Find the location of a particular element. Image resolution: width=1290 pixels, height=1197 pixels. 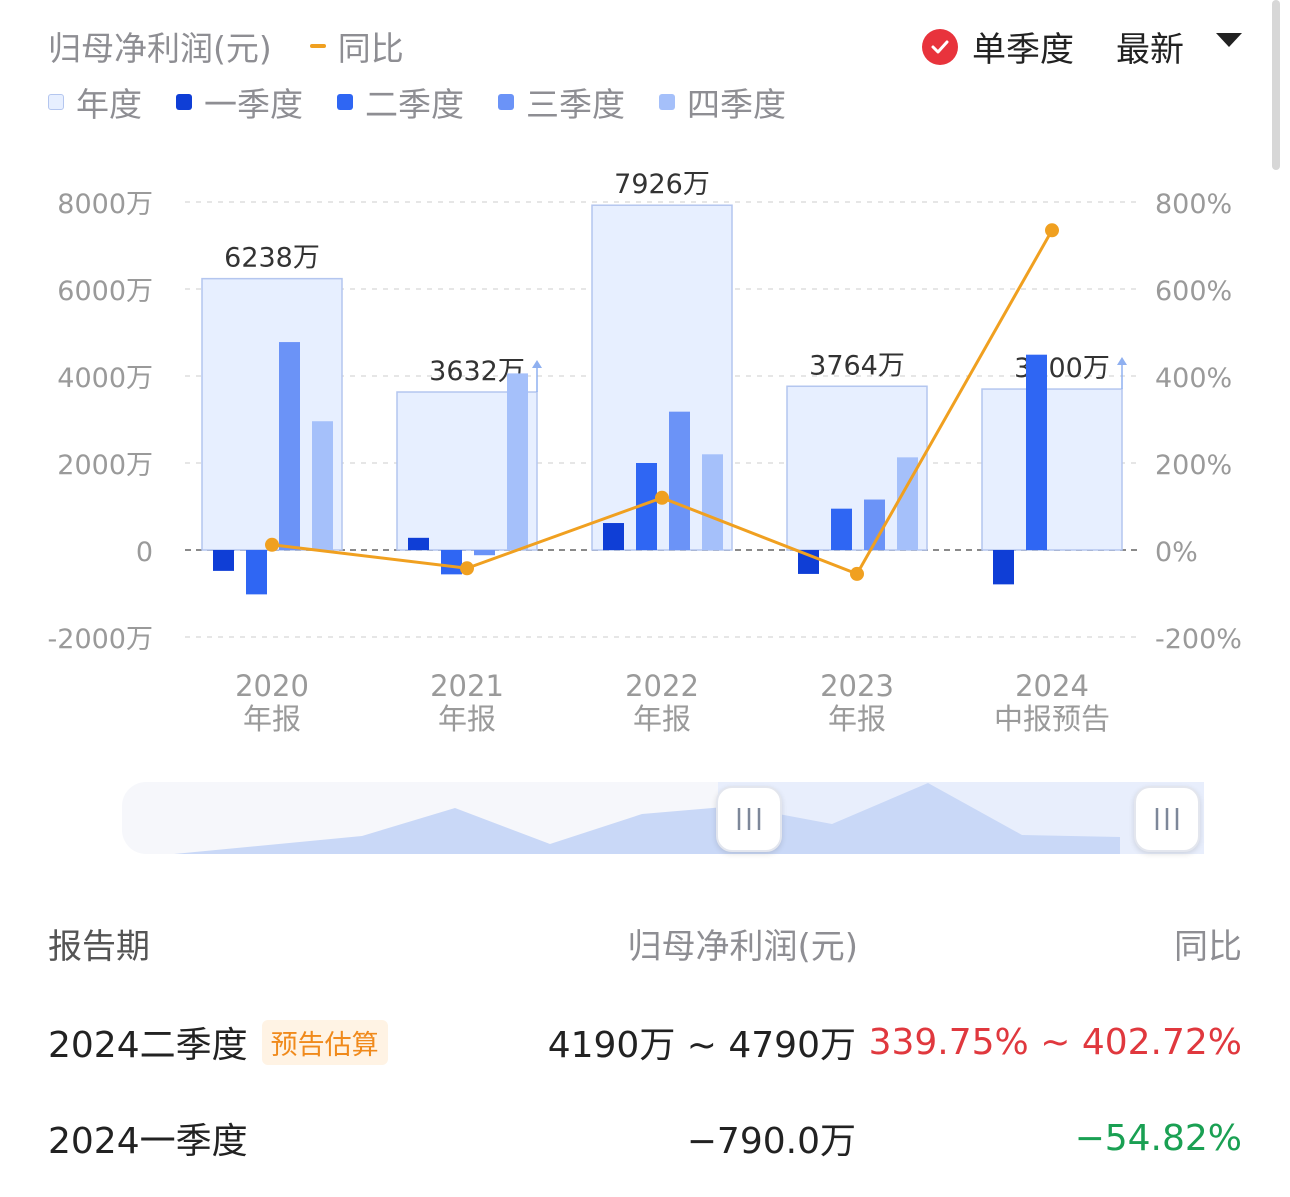

table-header: 报告期 归母净利润(元) 同比 is located at coordinates (645, 943).